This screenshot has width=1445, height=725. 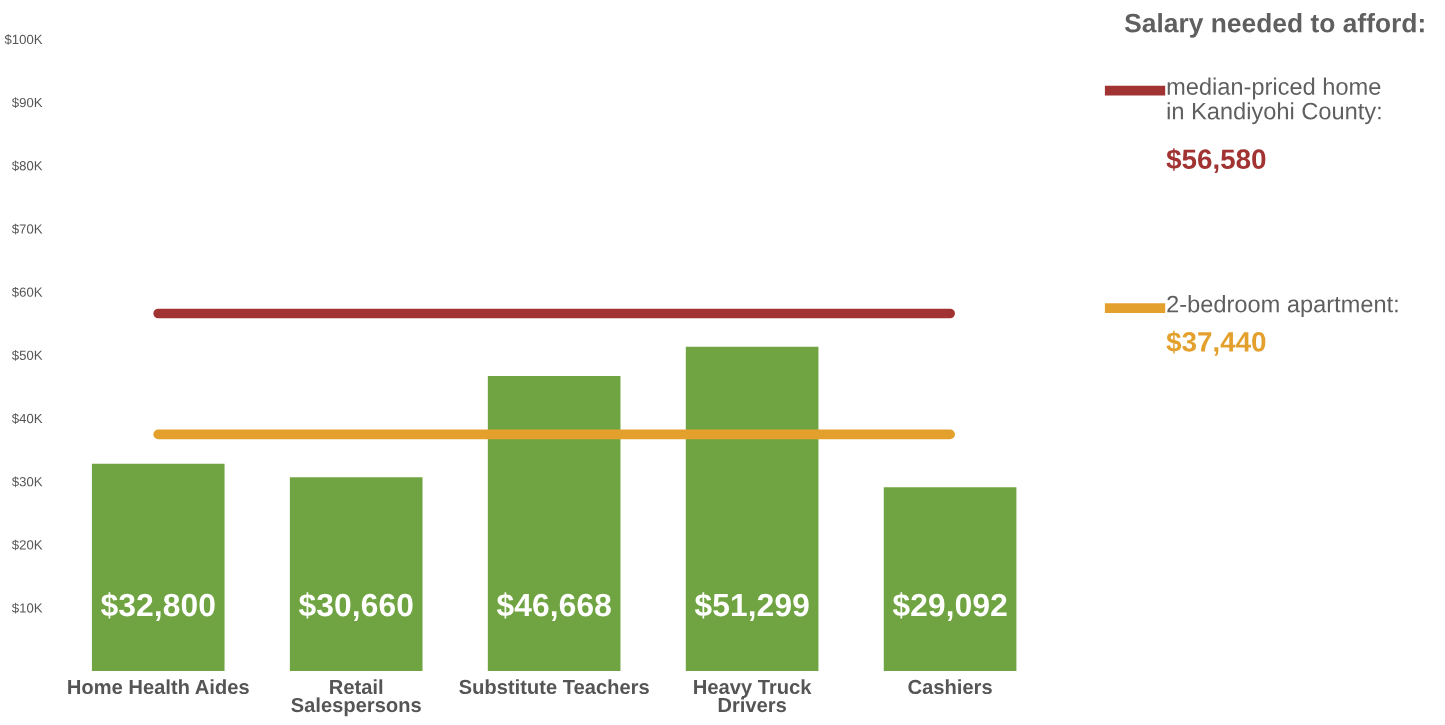 What do you see at coordinates (27, 482) in the screenshot?
I see `y-tick-label: $30K` at bounding box center [27, 482].